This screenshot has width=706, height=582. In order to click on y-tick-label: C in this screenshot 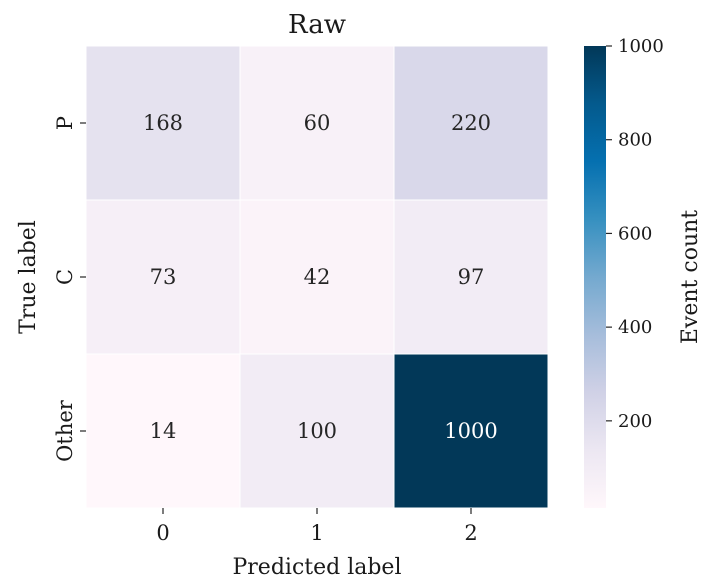, I will do `click(65, 277)`.